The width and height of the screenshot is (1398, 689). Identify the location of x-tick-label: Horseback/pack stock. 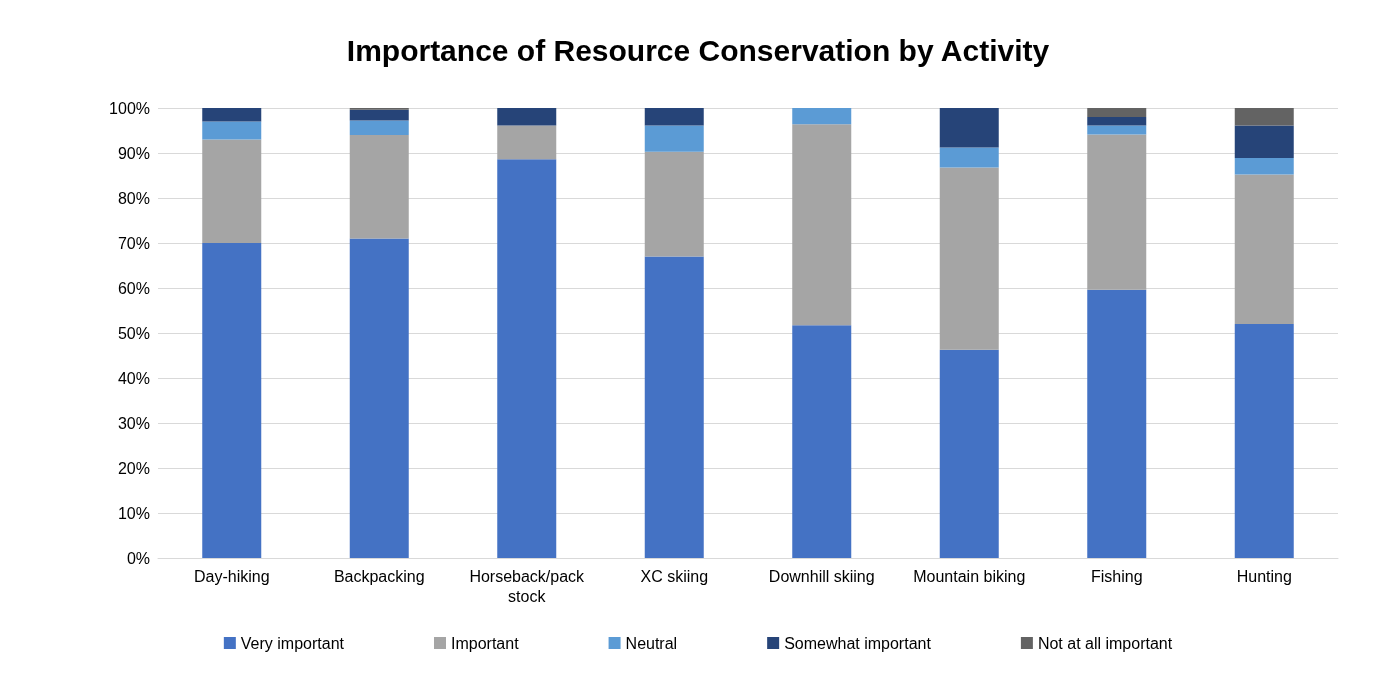
(527, 586).